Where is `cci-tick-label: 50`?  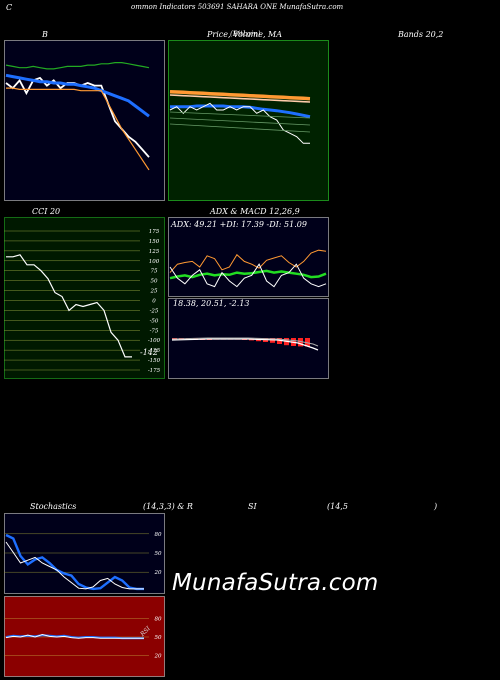
cci-tick-label: 50 is located at coordinates (154, 282).